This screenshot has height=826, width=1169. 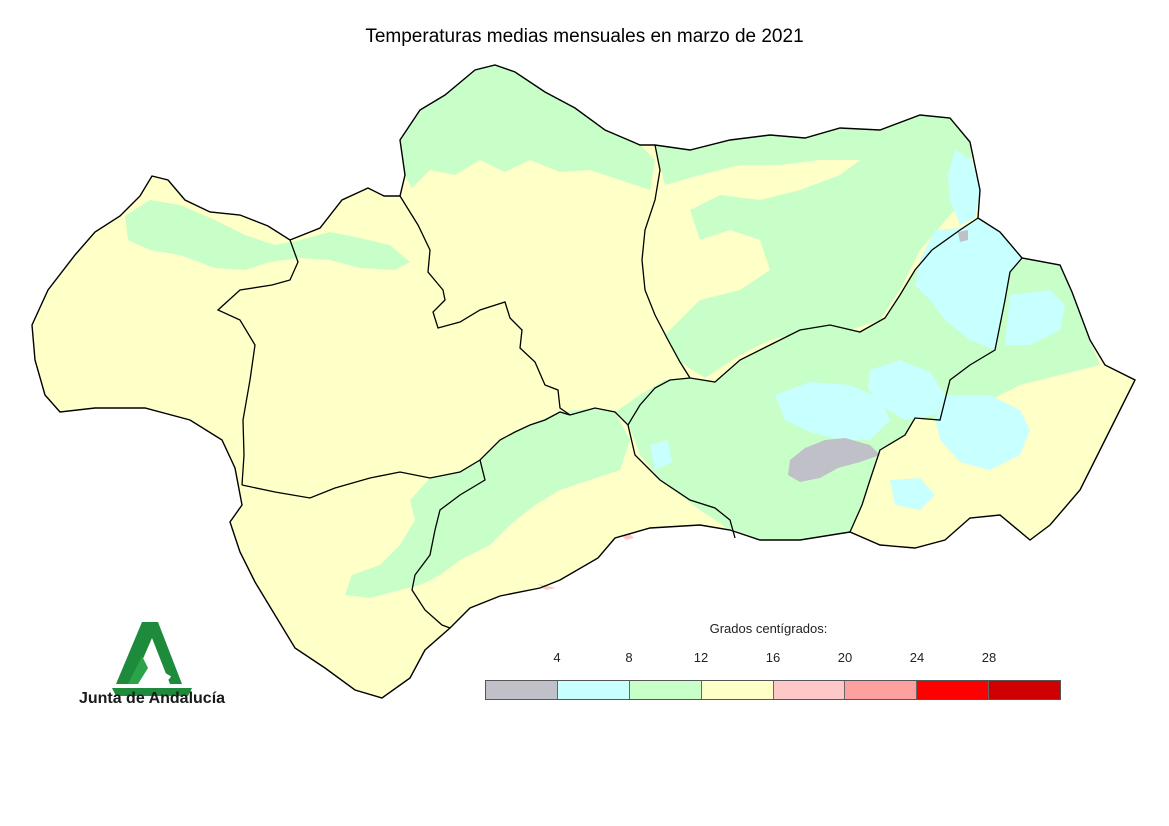 What do you see at coordinates (485, 305) in the screenshot?
I see `border-sevilla-cordoba` at bounding box center [485, 305].